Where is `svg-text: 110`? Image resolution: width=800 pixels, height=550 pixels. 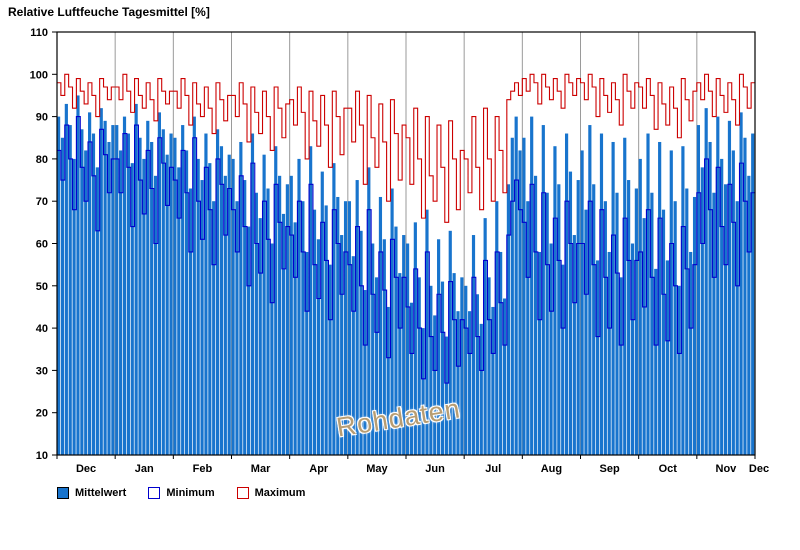
svg-text: 110 is located at coordinates (39, 33).